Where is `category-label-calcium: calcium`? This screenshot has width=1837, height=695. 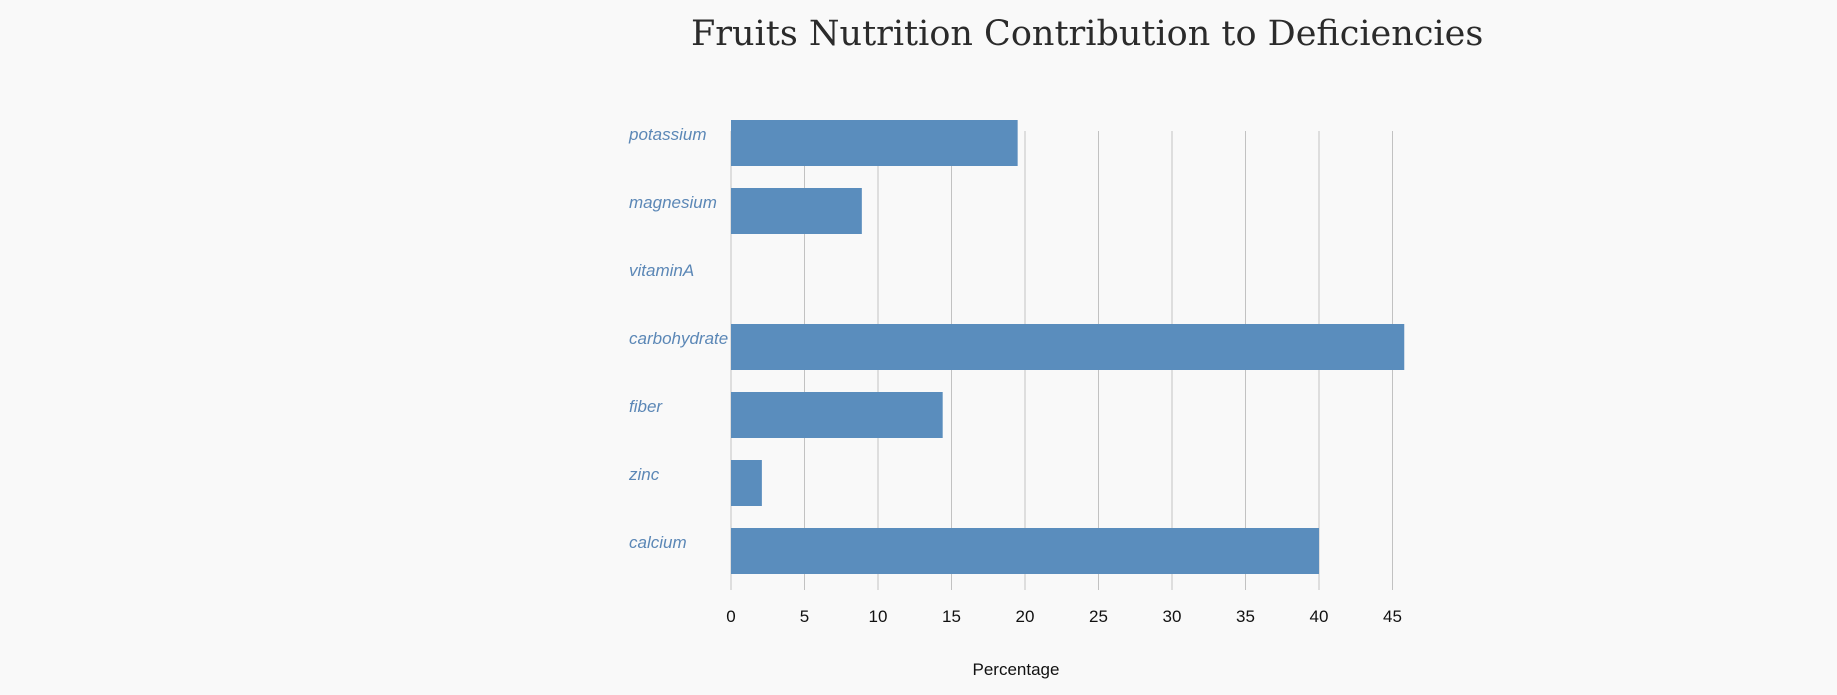
category-label-calcium: calcium is located at coordinates (658, 542).